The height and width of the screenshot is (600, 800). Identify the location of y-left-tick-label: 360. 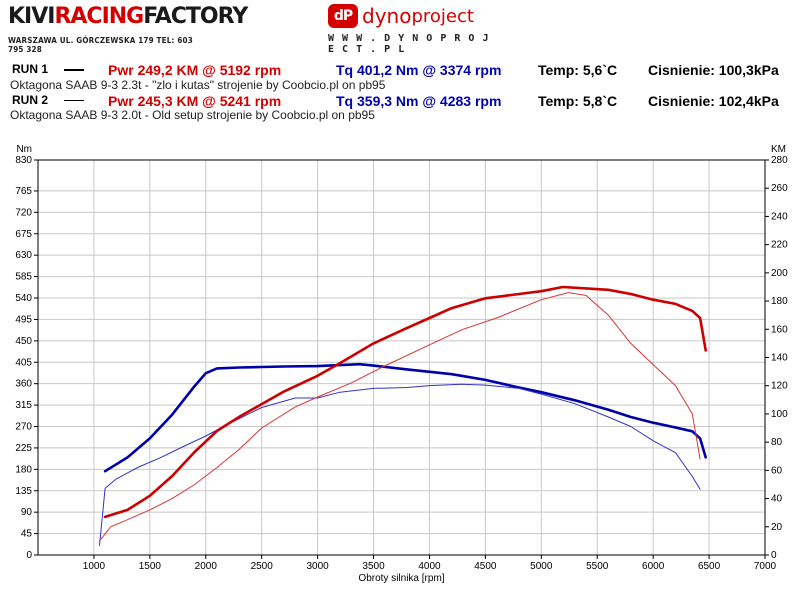
(23, 384).